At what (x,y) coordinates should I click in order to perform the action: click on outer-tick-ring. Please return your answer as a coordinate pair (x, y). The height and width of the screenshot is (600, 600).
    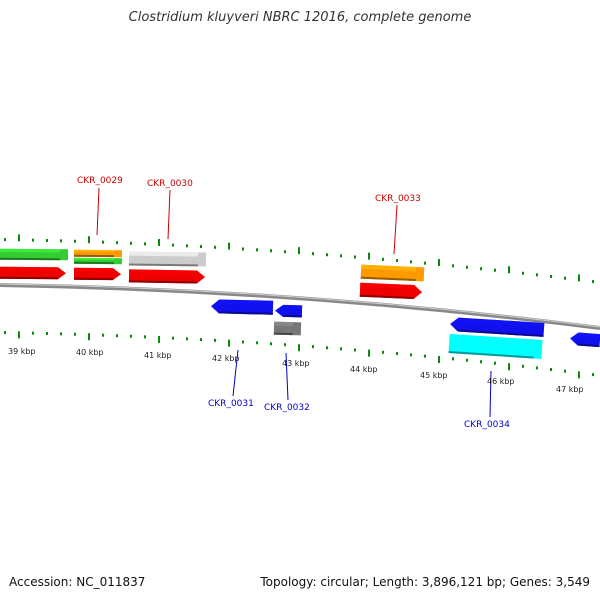
    Looking at the image, I should click on (299, 259).